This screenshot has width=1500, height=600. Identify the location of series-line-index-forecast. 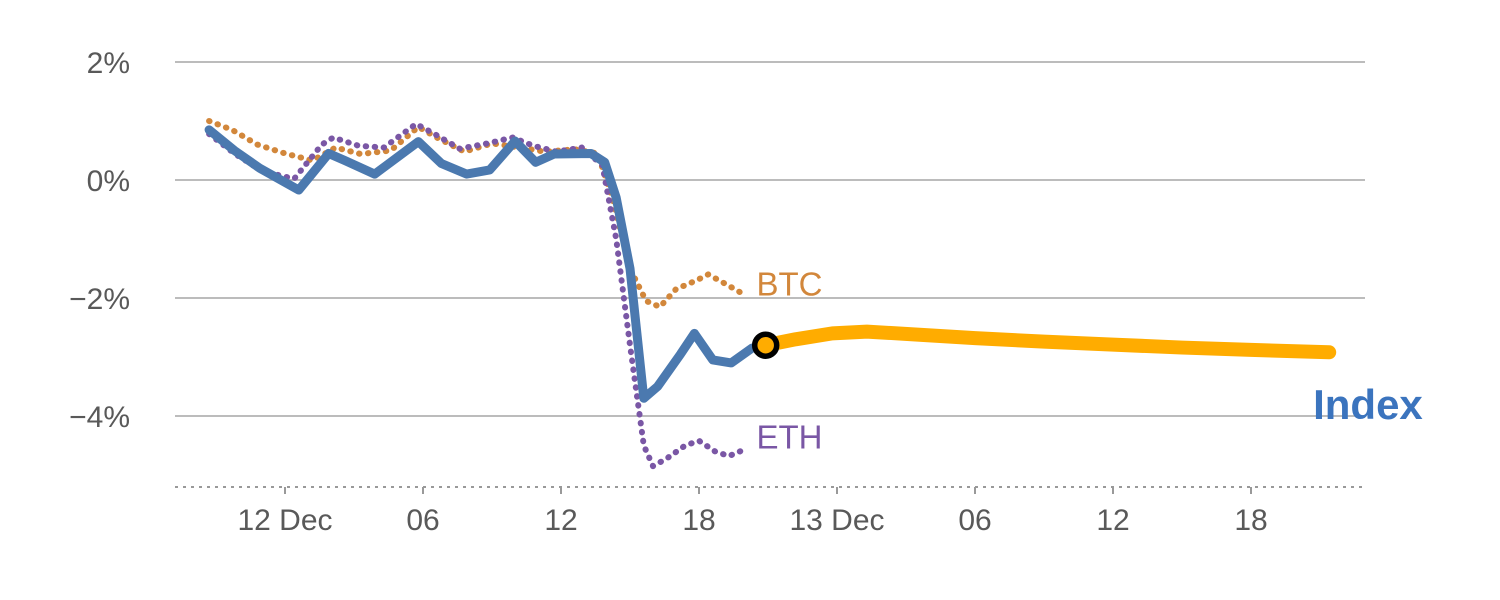
(1047, 342).